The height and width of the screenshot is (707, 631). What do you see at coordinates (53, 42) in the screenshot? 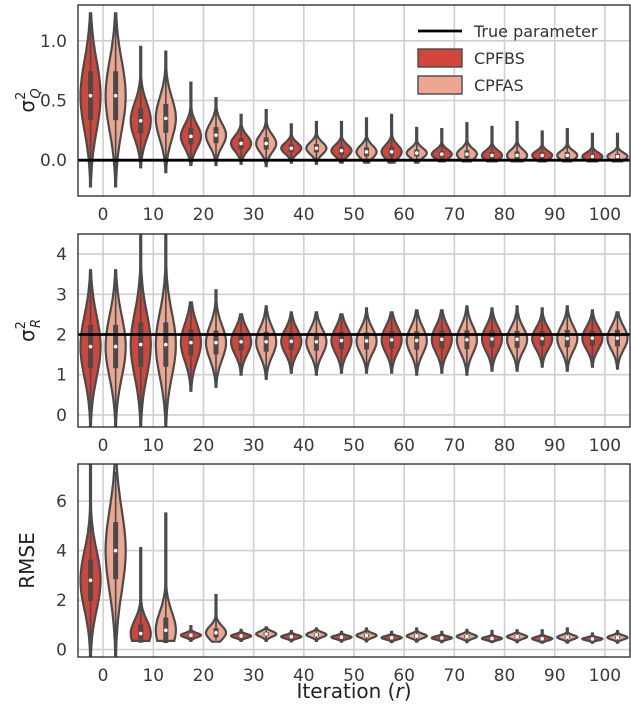
I see `y-tick-label: 1.0` at bounding box center [53, 42].